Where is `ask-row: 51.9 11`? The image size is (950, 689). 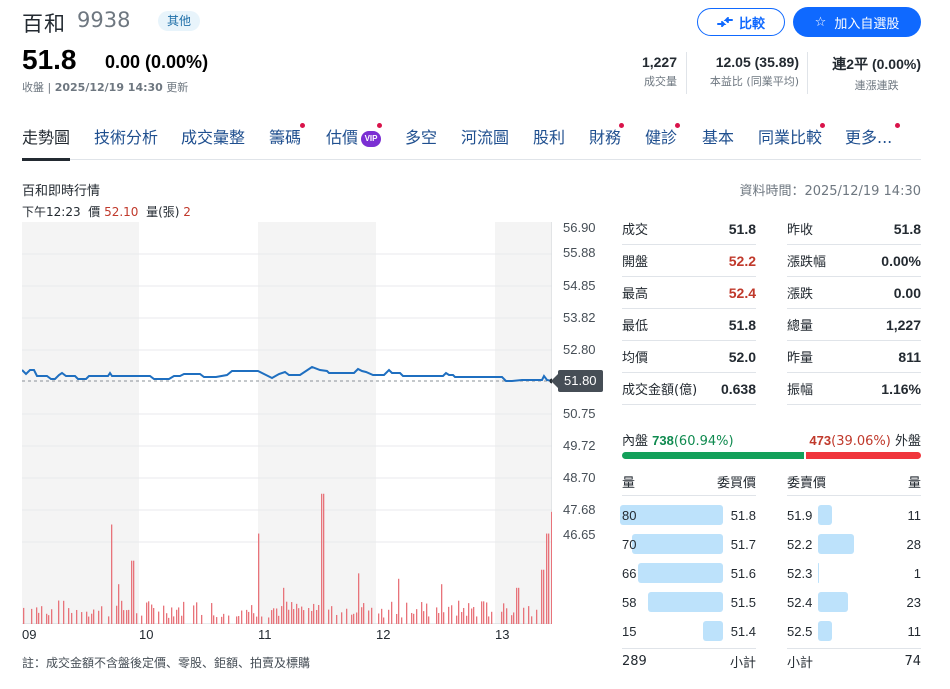 ask-row: 51.9 11 is located at coordinates (854, 515).